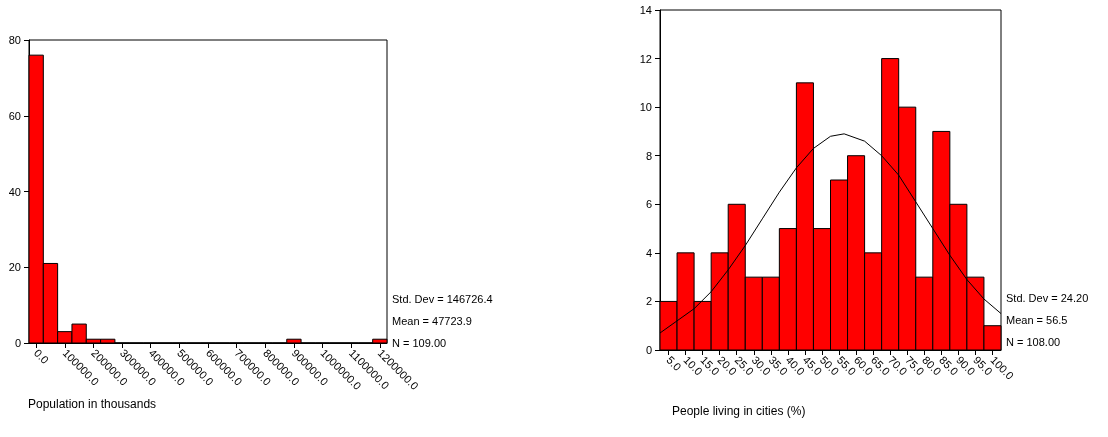  What do you see at coordinates (645, 10) in the screenshot?
I see `y-tick-label: 14` at bounding box center [645, 10].